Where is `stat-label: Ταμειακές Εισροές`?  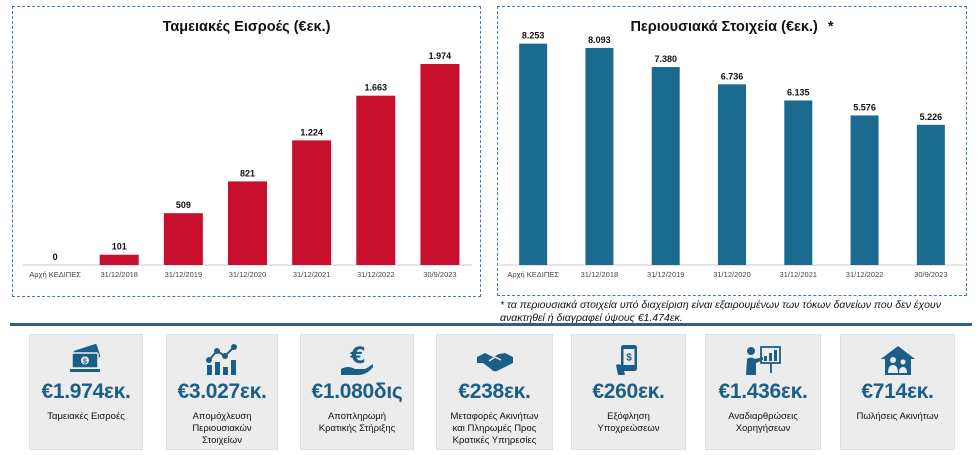
stat-label: Ταμειακές Εισροές is located at coordinates (86, 416).